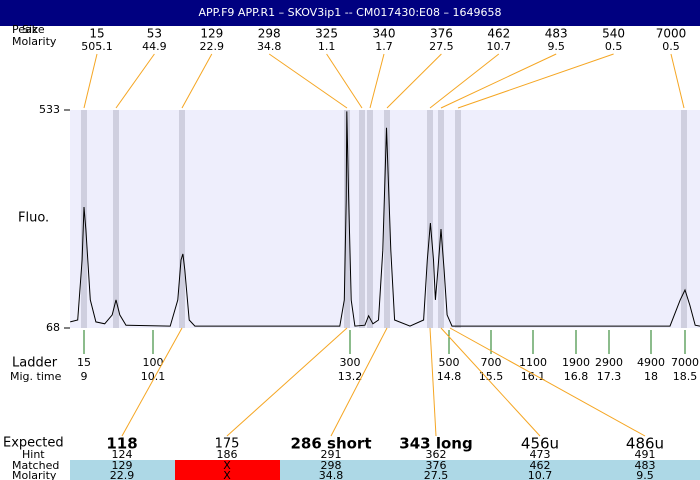 This screenshot has width=700, height=480. What do you see at coordinates (49, 109) in the screenshot?
I see `y-tick-label: 533` at bounding box center [49, 109].